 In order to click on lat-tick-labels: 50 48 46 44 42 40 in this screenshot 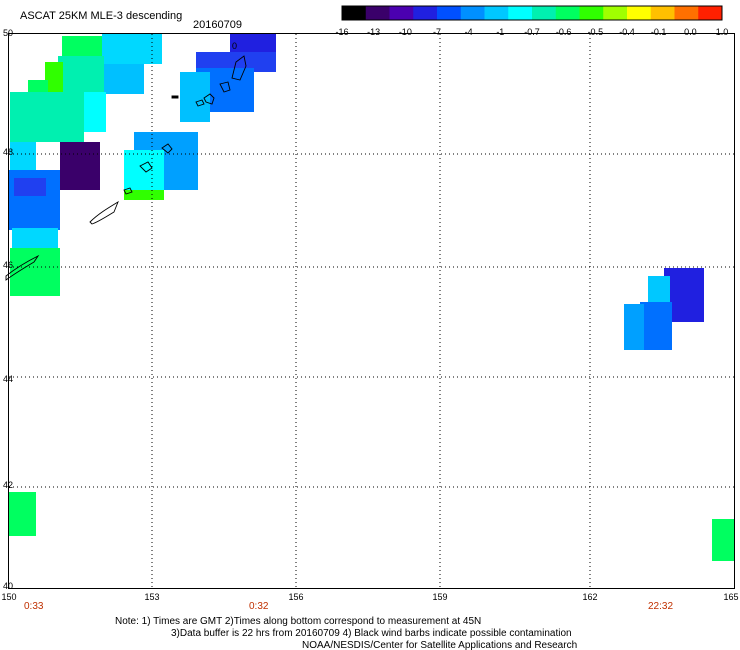, I will do `click(8, 309)`.